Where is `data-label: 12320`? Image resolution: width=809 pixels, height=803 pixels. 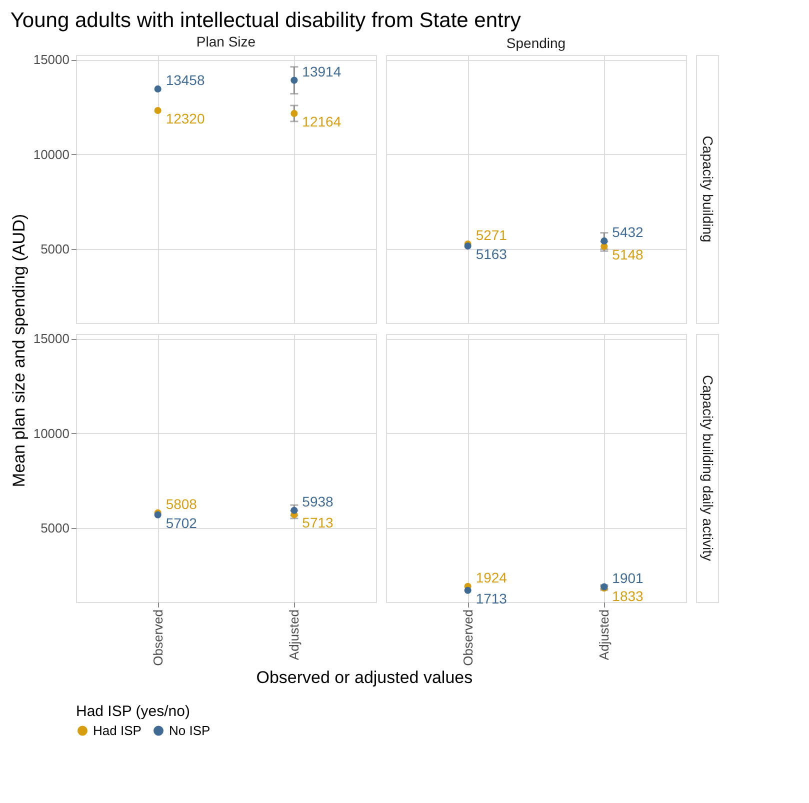
data-label: 12320 is located at coordinates (185, 118).